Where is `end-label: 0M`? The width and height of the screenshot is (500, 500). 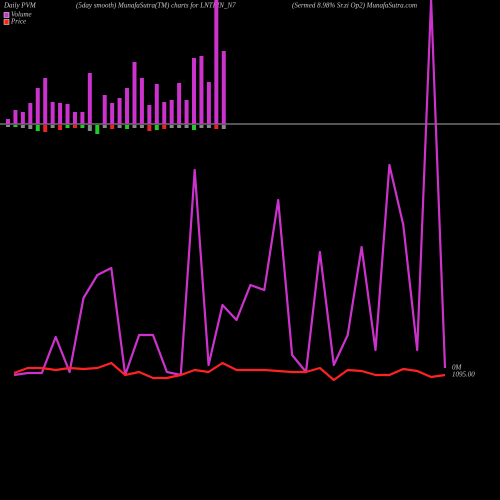
end-label: 0M is located at coordinates (457, 368).